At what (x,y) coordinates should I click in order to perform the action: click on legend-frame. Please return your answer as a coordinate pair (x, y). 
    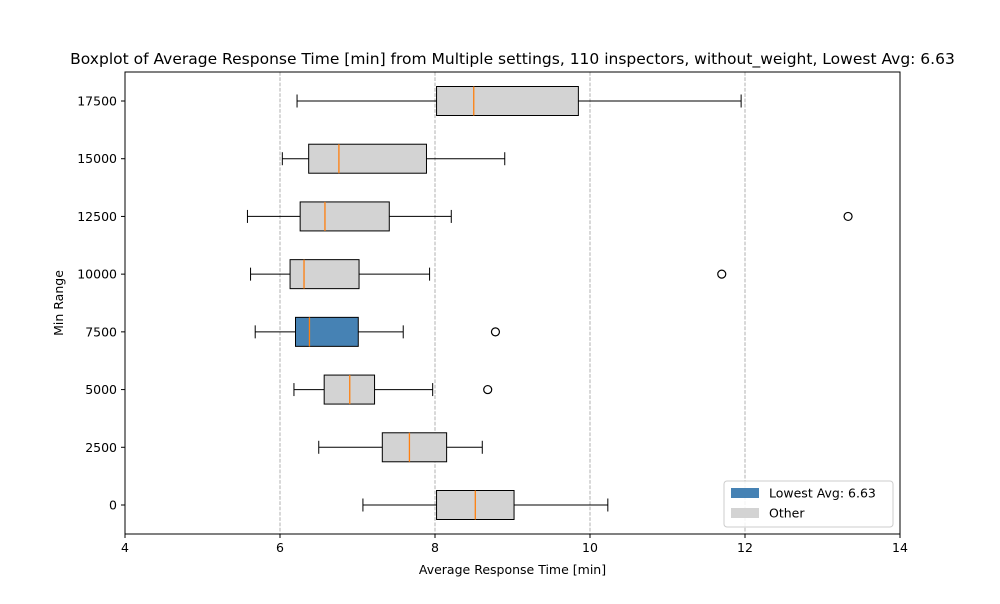
    Looking at the image, I should click on (808, 504).